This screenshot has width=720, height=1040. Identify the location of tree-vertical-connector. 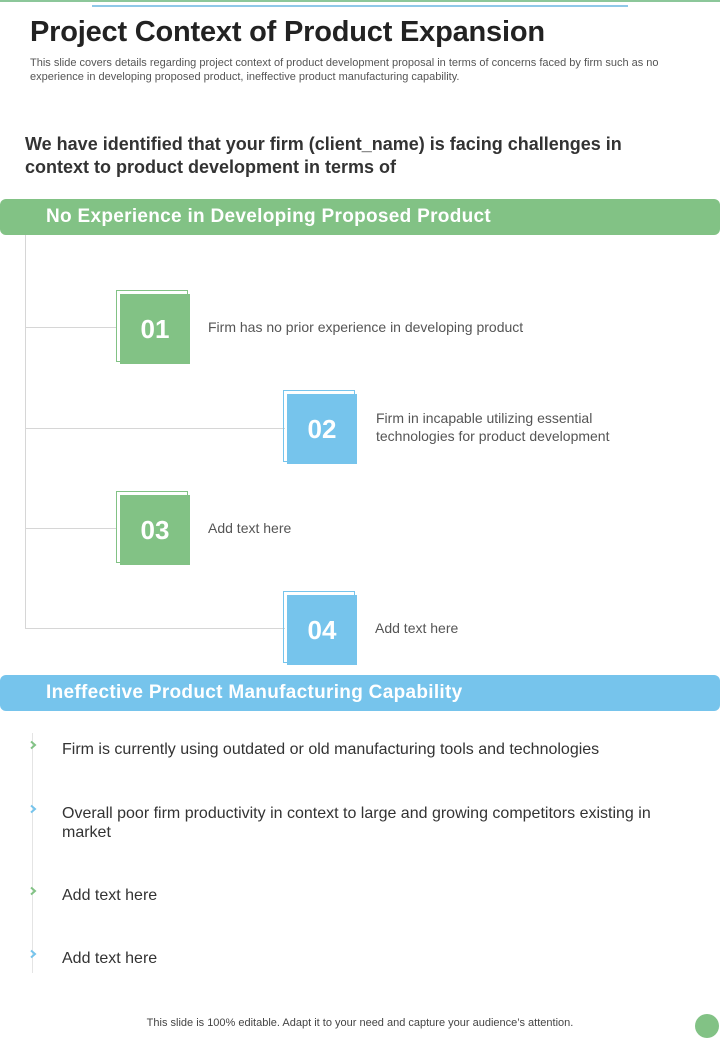
(25, 432).